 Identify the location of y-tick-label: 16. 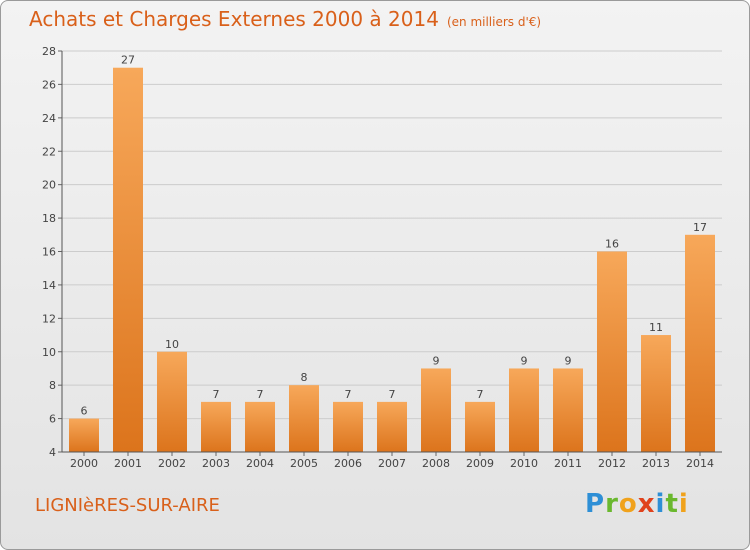
(49, 252).